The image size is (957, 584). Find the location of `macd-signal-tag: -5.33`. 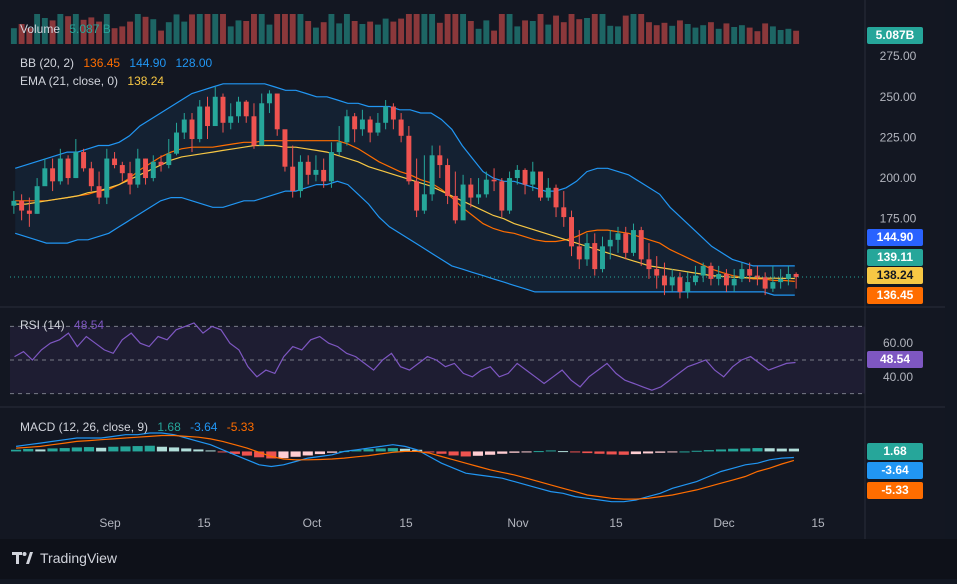

macd-signal-tag: -5.33 is located at coordinates (895, 490).